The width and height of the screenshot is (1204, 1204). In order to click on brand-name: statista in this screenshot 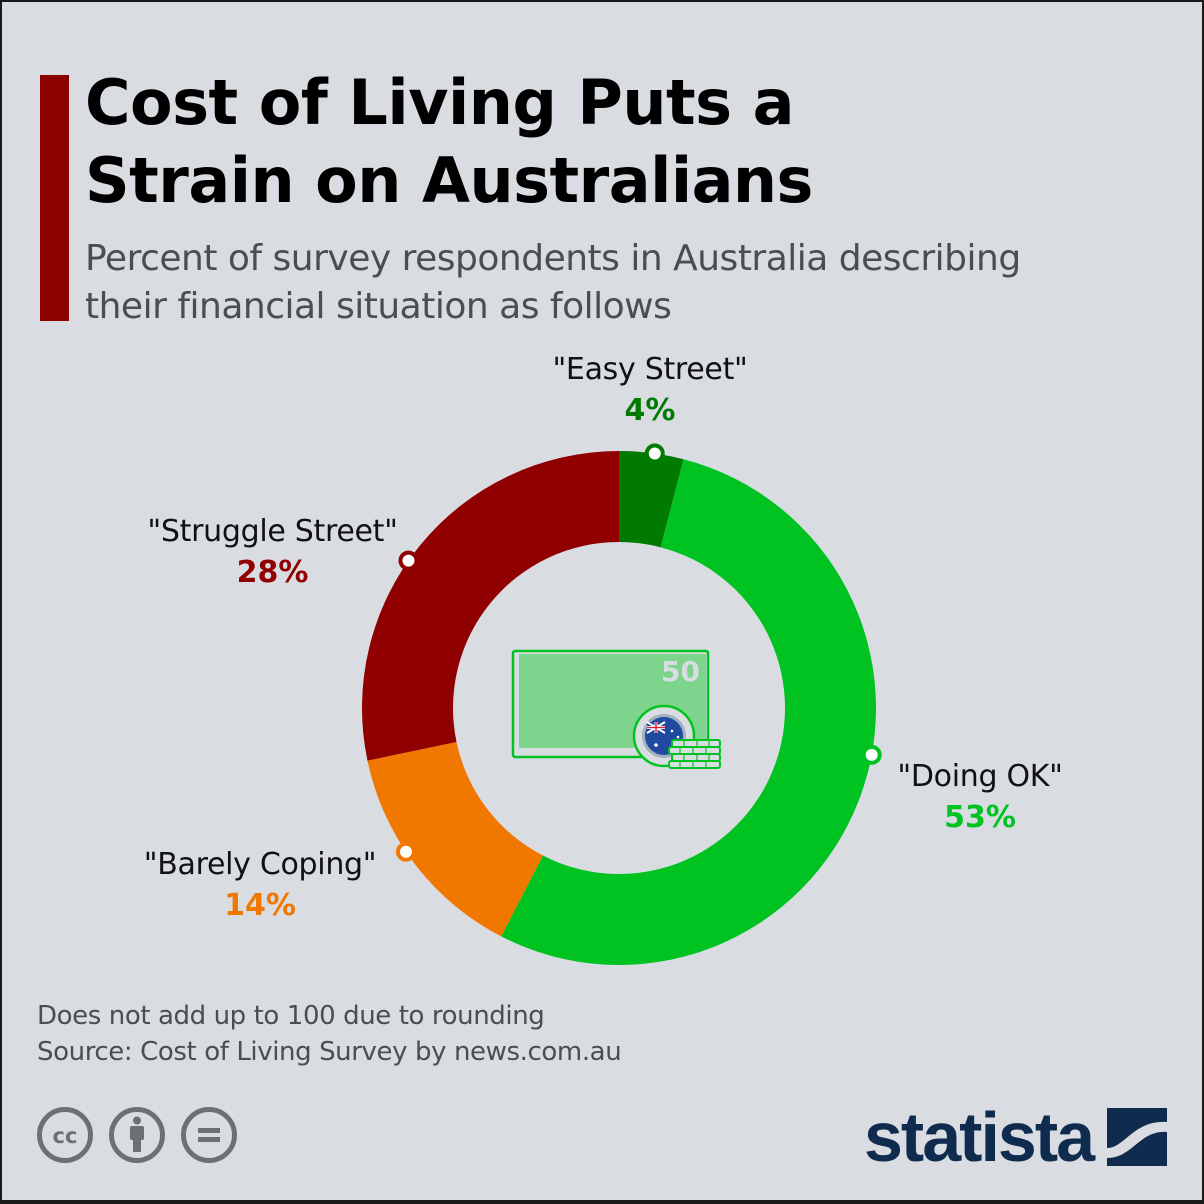, I will do `click(979, 1137)`.